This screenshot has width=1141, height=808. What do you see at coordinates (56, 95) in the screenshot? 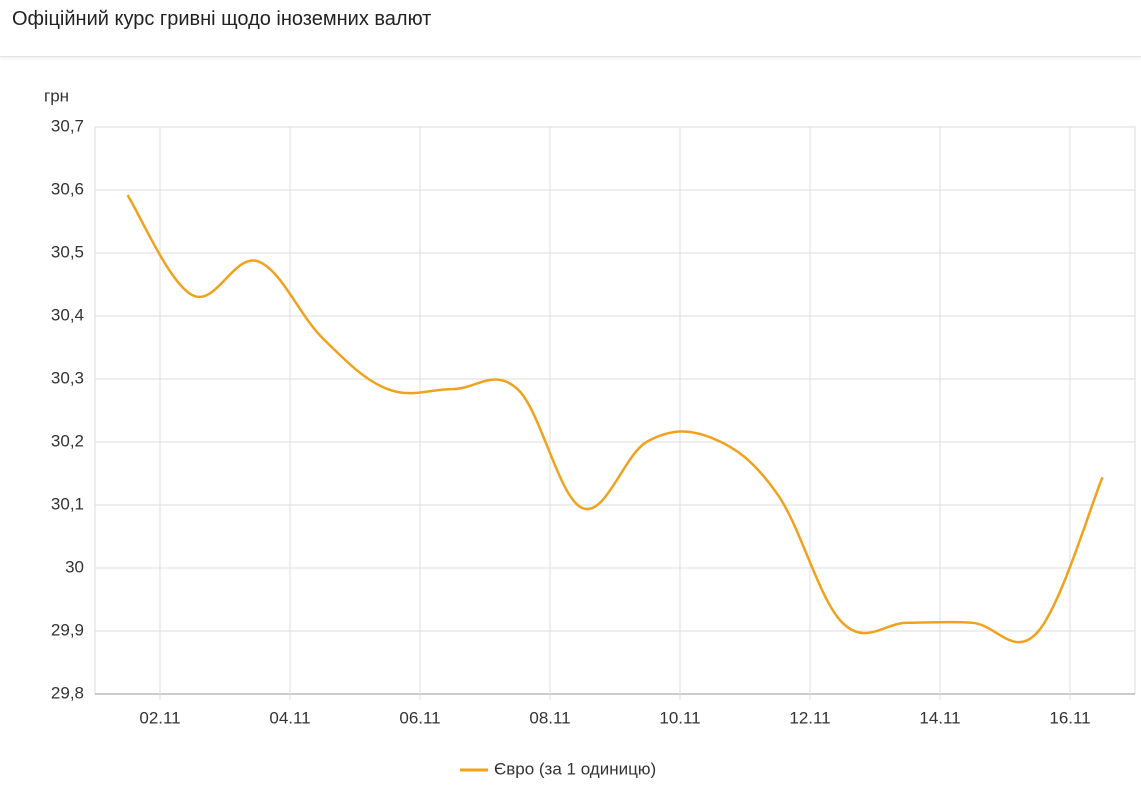
I see `y-axis-label: грн` at bounding box center [56, 95].